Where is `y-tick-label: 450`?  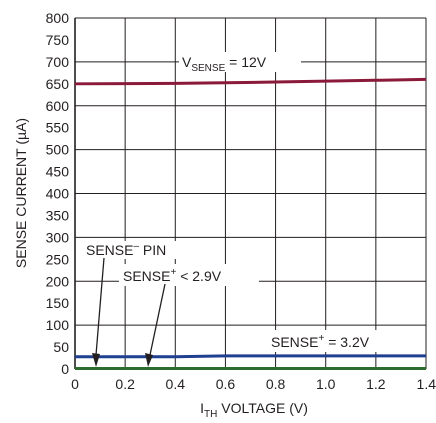 y-tick-label: 450 is located at coordinates (58, 172).